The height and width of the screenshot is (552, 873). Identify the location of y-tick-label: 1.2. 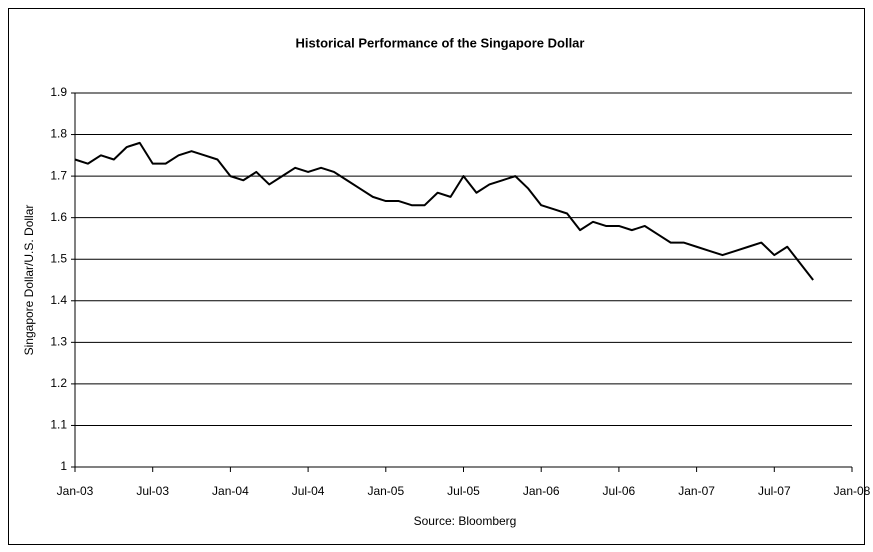
(58, 383).